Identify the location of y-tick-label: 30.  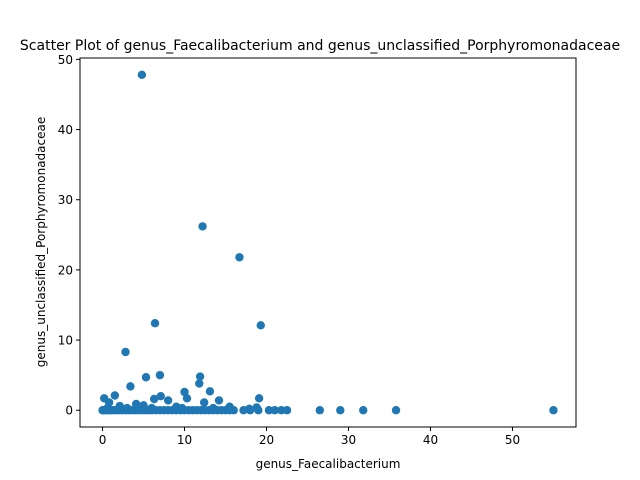
(65, 200).